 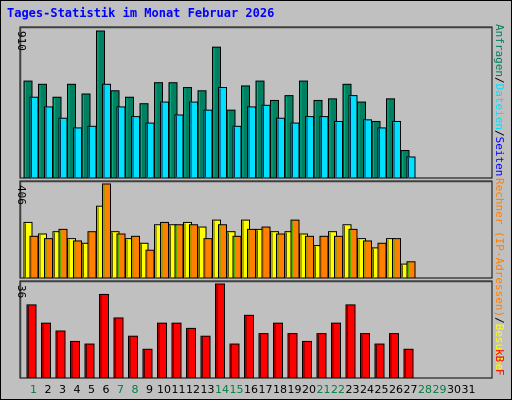 I want to click on legend-top-part-2: Dateien, so click(x=499, y=107).